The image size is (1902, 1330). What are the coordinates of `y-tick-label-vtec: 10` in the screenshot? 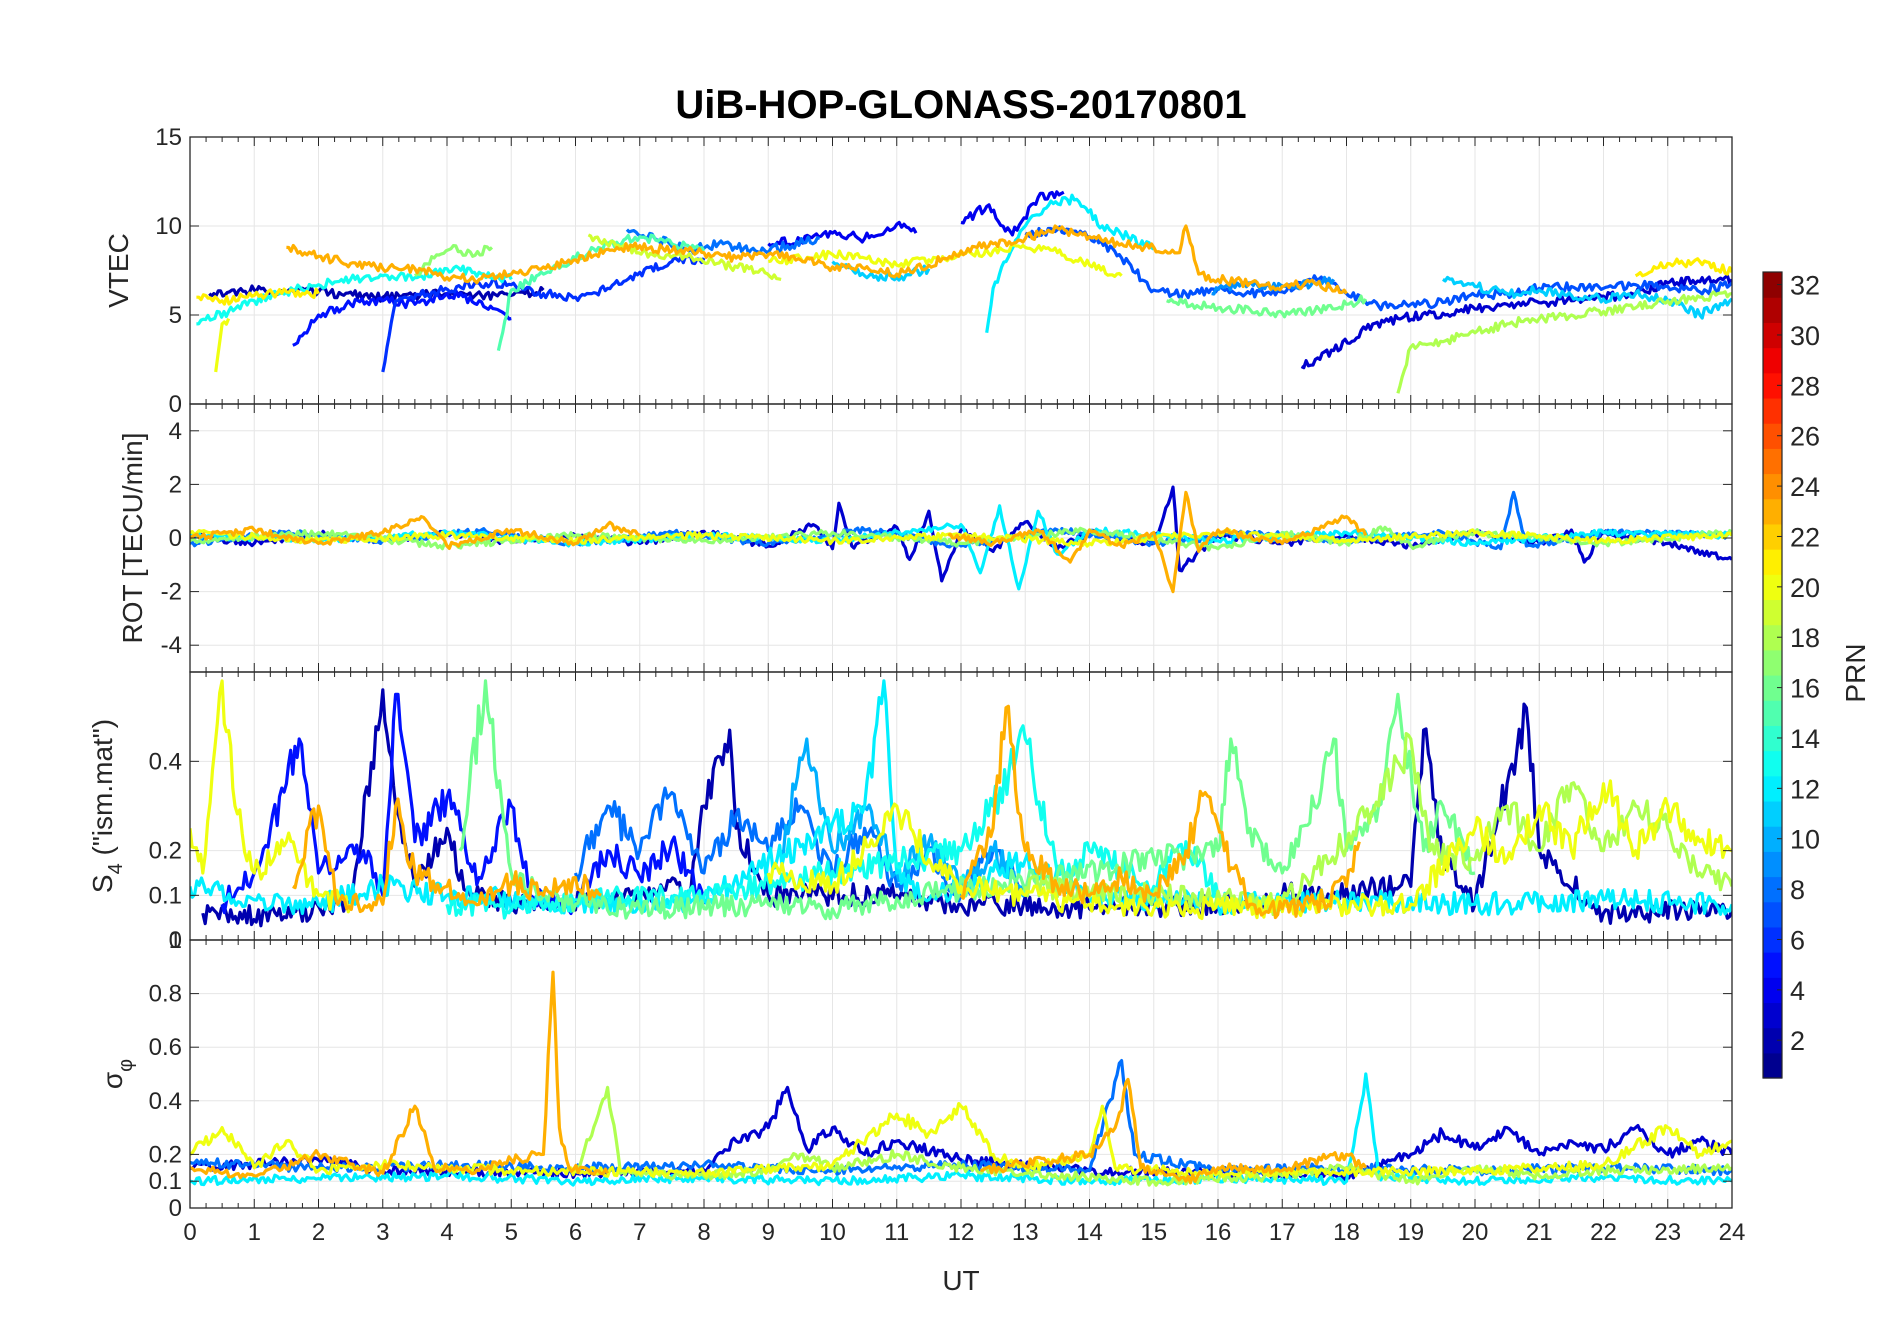 It's located at (168, 226).